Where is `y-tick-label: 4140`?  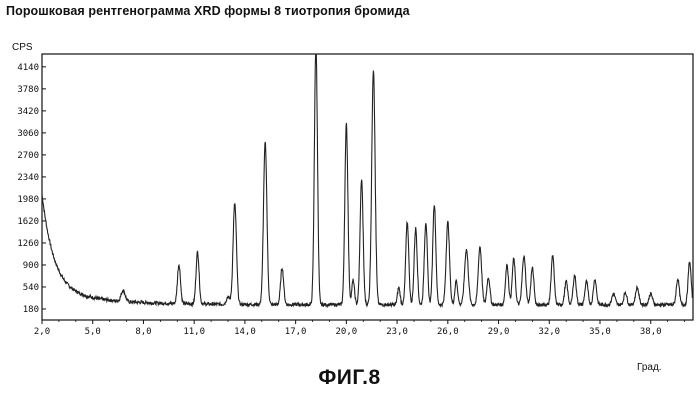
y-tick-label: 4140 is located at coordinates (28, 68).